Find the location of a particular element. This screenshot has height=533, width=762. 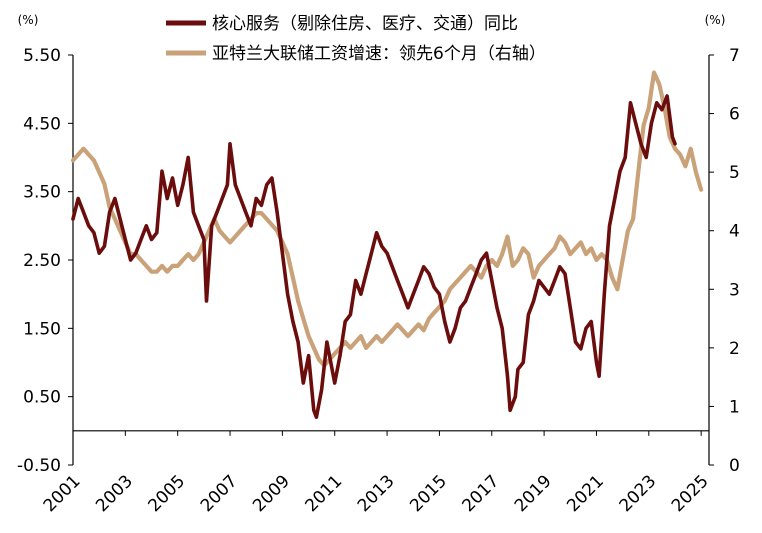

x-tick-label: 2009 is located at coordinates (271, 493).